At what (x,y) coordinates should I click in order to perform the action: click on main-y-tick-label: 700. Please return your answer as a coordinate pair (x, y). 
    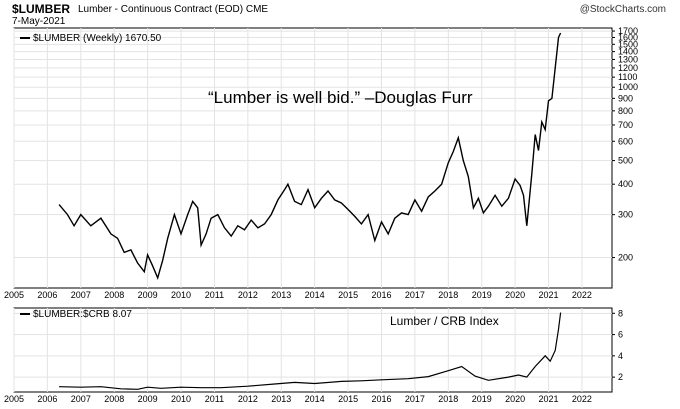
    Looking at the image, I should click on (625, 125).